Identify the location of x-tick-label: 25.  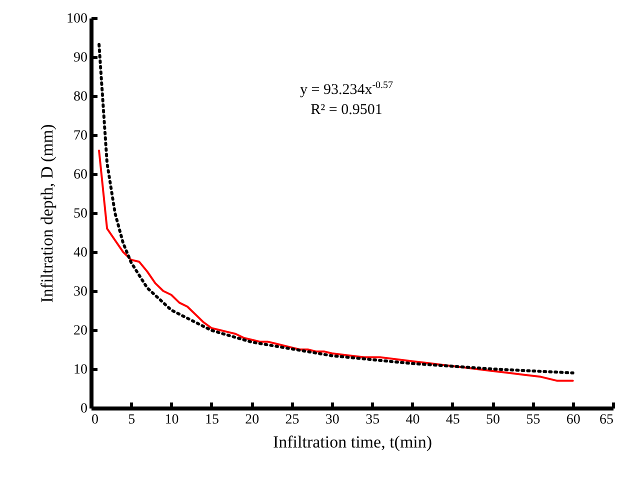
(292, 420).